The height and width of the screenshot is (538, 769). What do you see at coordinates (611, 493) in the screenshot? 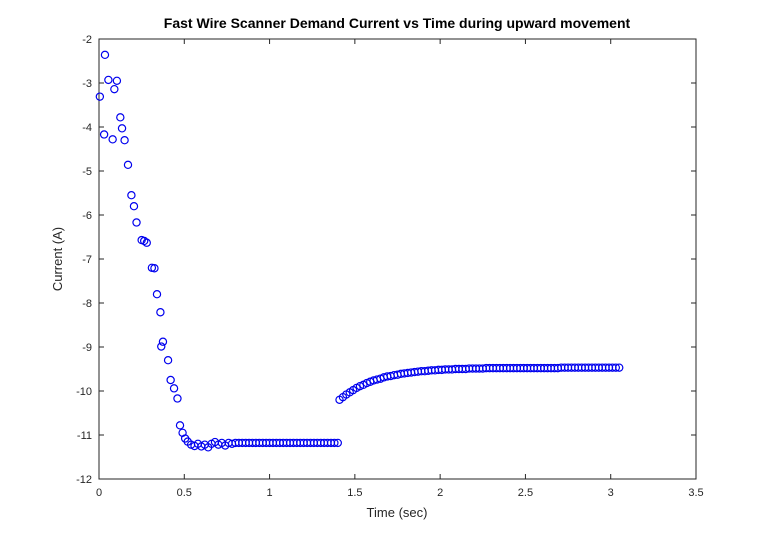
I see `x-tick-label: 3` at bounding box center [611, 493].